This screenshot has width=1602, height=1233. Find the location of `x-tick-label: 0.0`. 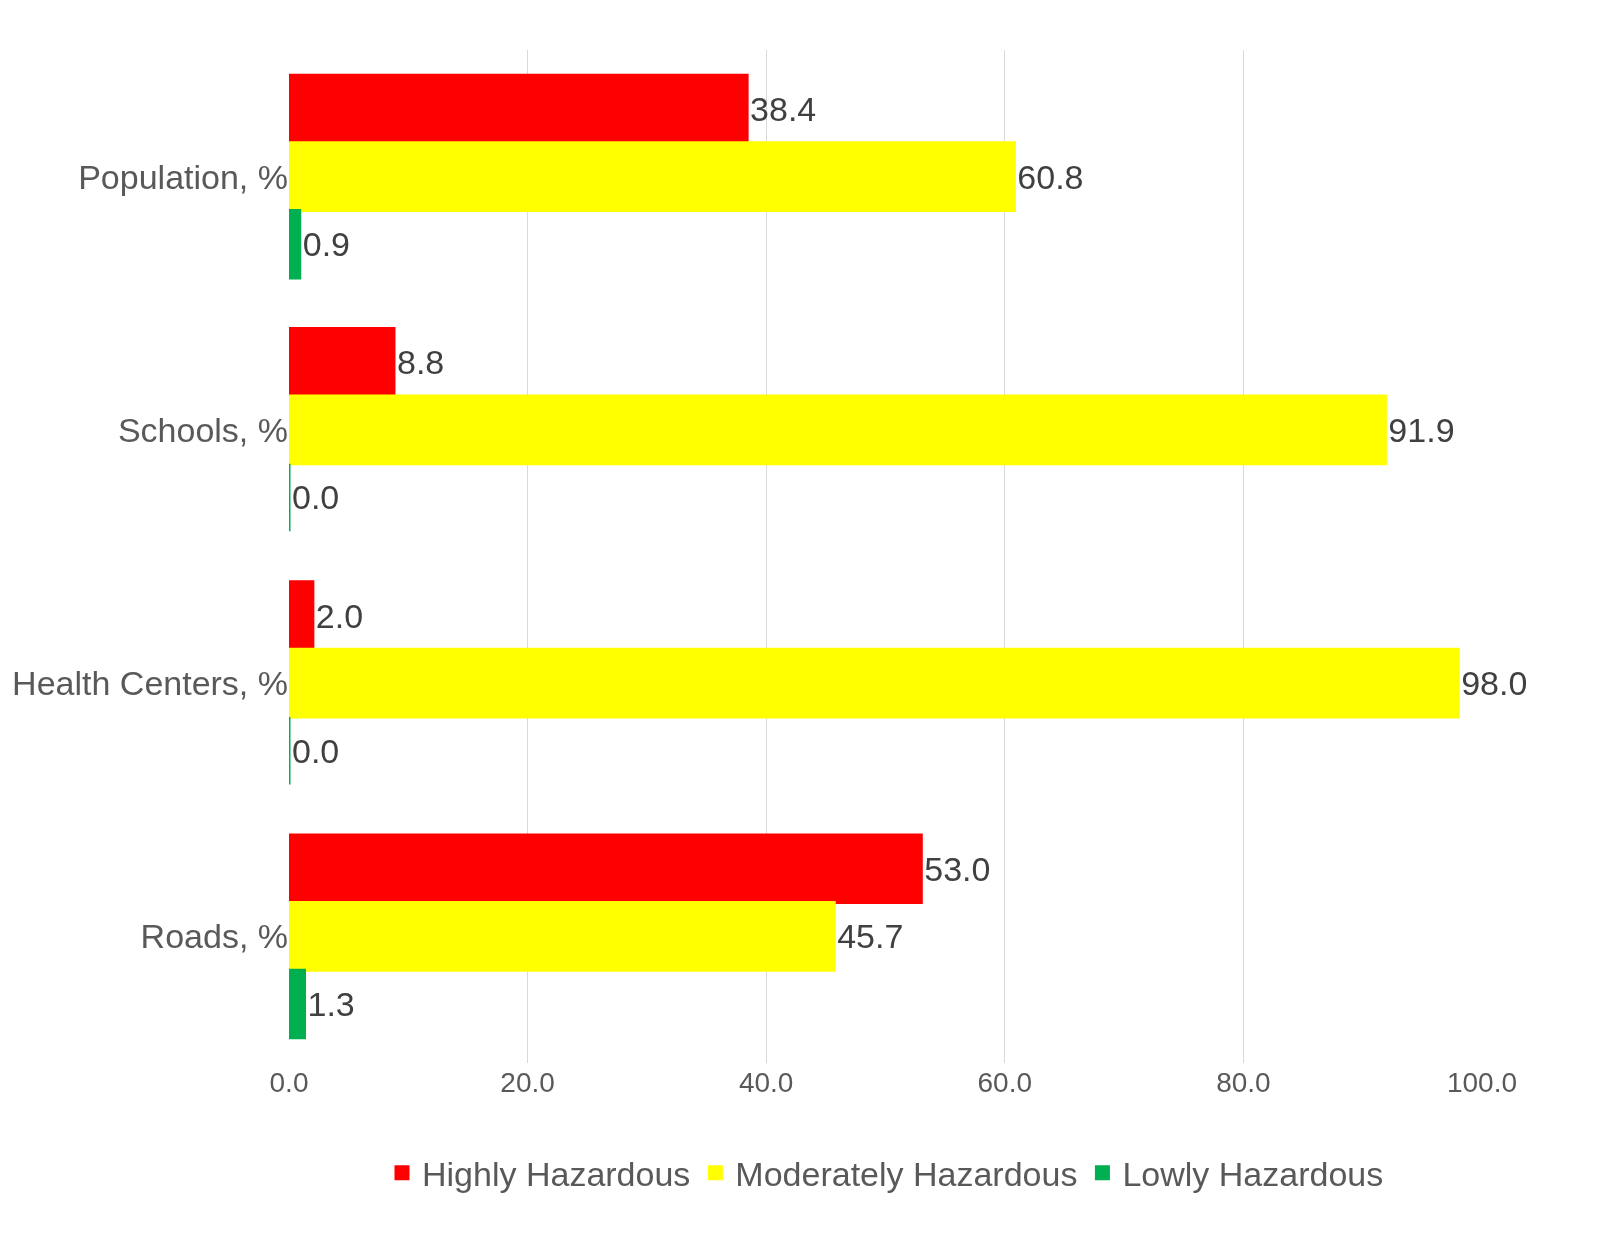

x-tick-label: 0.0 is located at coordinates (289, 1082).